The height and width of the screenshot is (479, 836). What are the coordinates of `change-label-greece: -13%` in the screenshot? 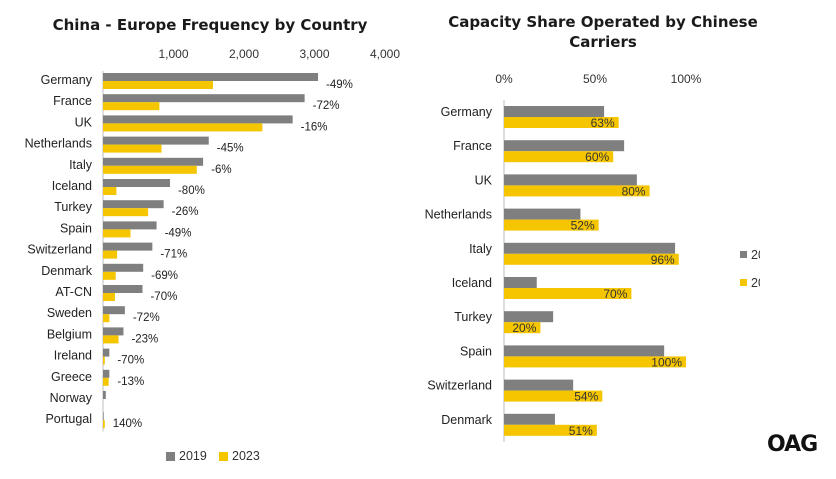 It's located at (130, 382).